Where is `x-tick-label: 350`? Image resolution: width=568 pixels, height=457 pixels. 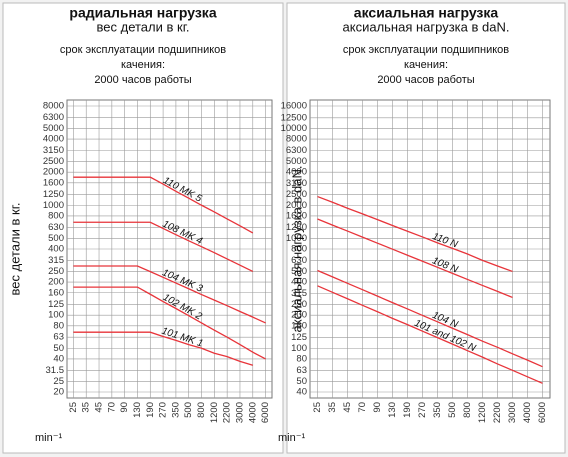
x-tick-label: 350 is located at coordinates (437, 410).